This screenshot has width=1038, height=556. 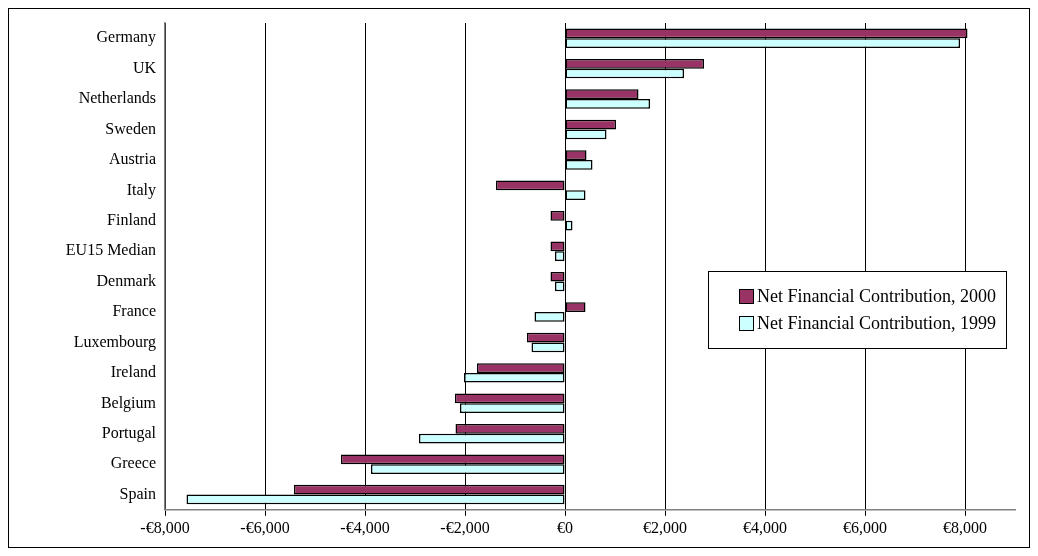 I want to click on legend-label: Net Financial Contribution, 1999, so click(x=876, y=323).